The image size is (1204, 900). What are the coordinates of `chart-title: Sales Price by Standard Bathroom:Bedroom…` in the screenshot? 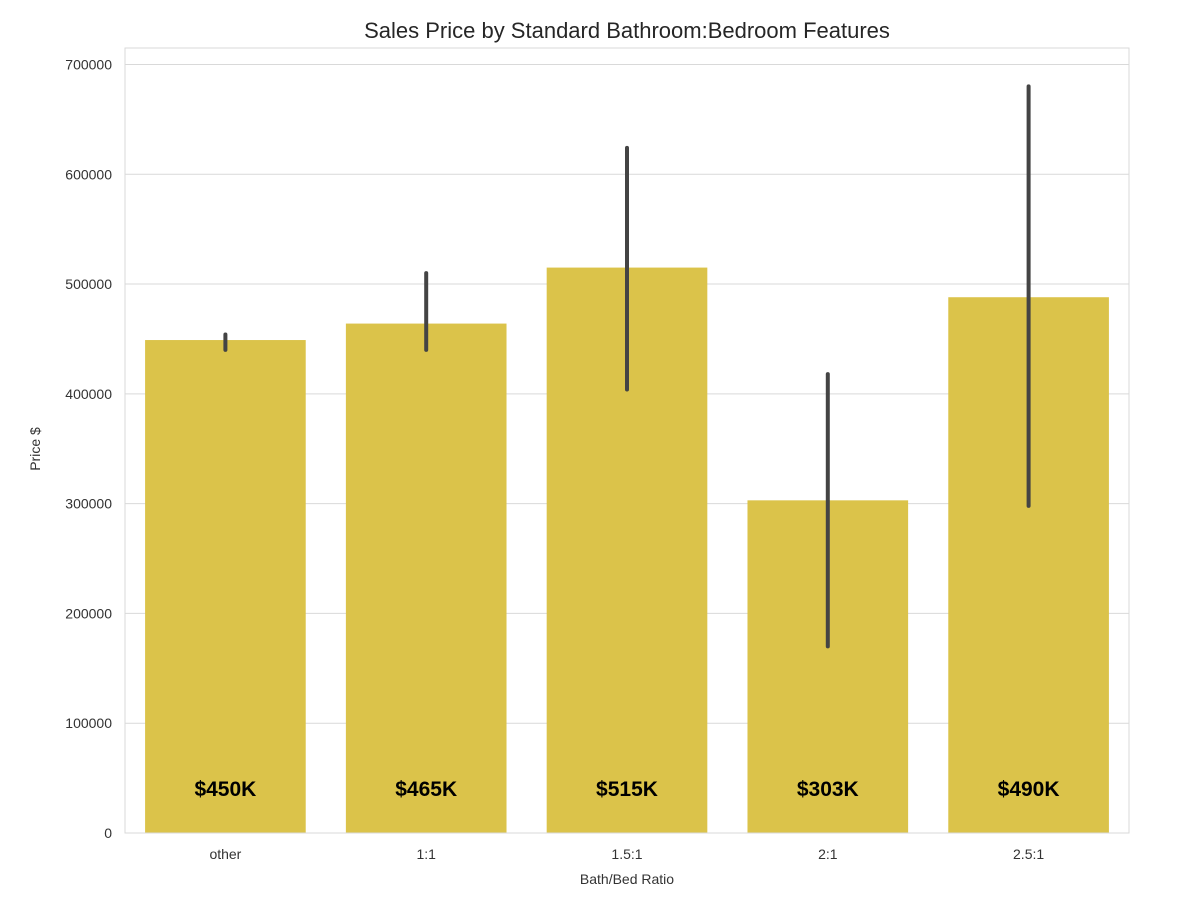 It's located at (627, 30).